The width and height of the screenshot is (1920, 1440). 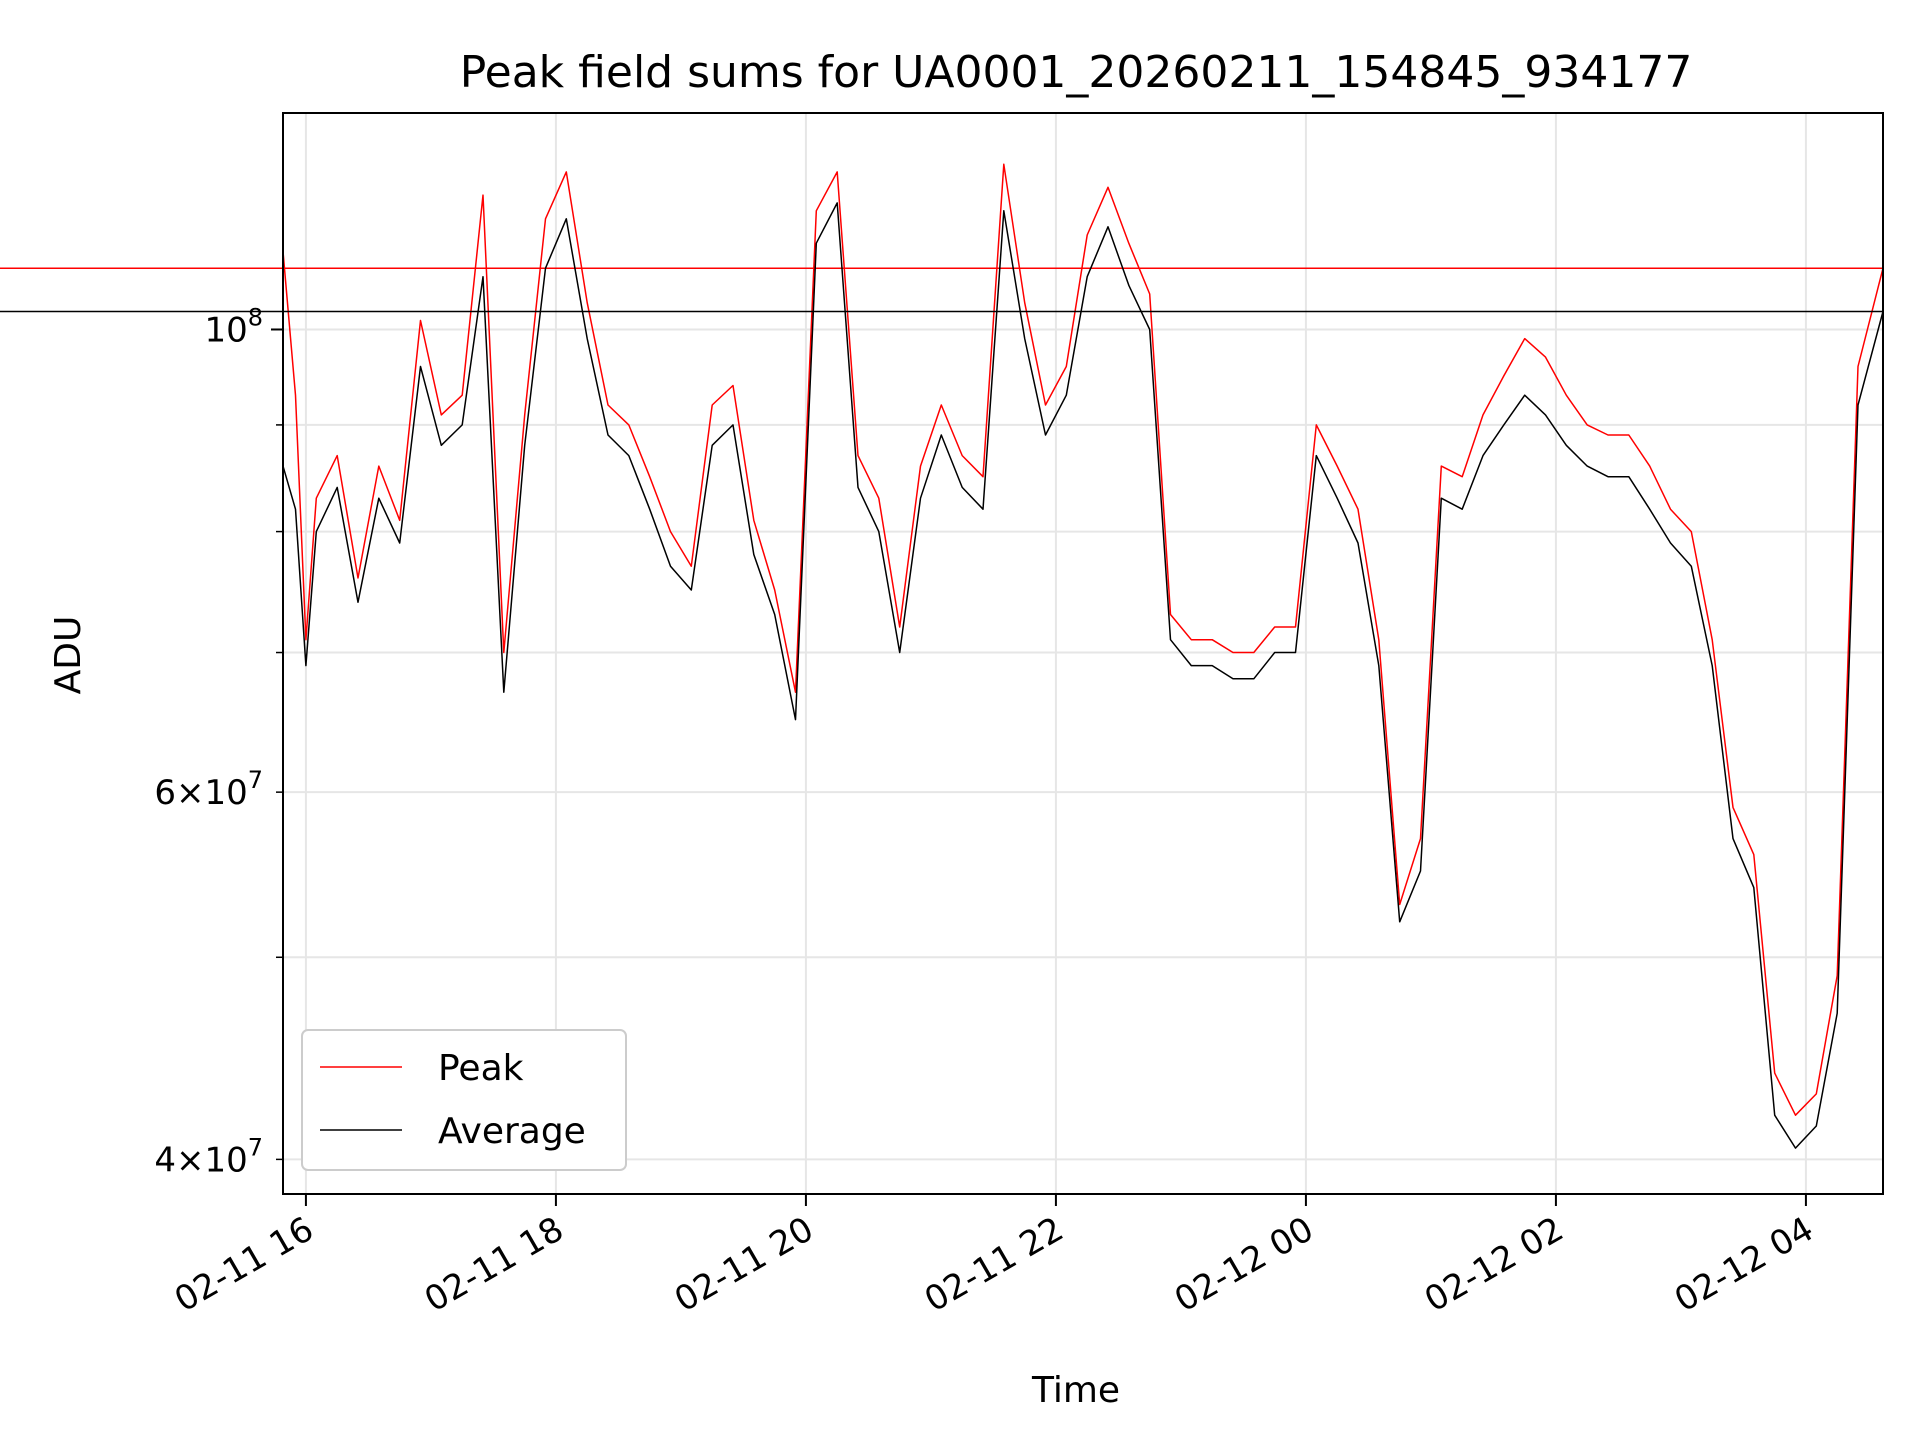 I want to click on y-tick-label: 4×107, so click(x=208, y=1156).